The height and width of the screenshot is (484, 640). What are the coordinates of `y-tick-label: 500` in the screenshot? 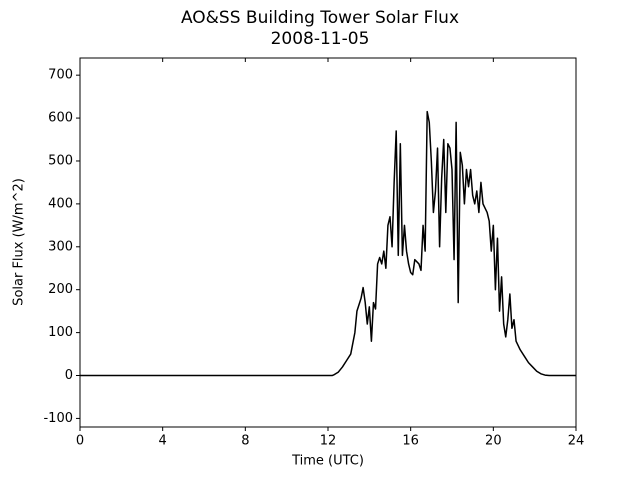 It's located at (60, 160).